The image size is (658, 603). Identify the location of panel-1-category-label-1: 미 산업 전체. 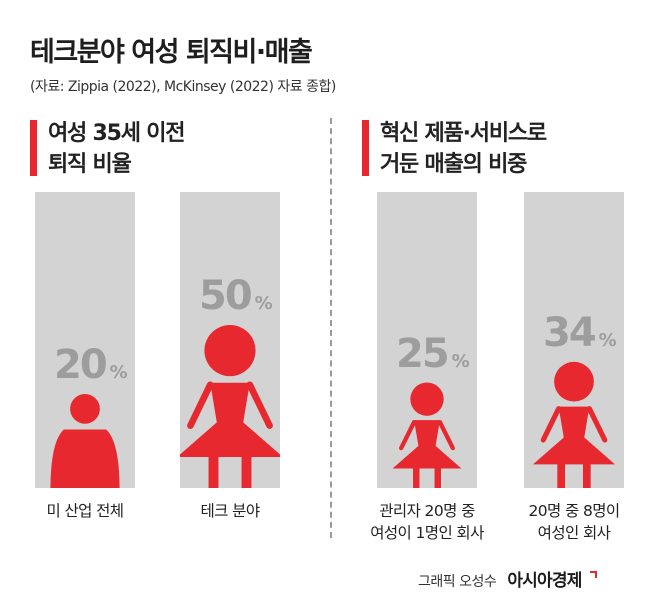
(85, 511).